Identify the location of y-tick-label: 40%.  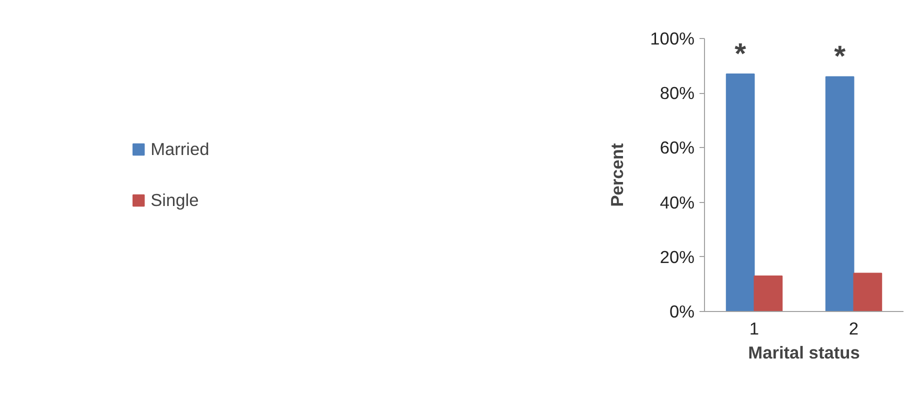
(677, 202).